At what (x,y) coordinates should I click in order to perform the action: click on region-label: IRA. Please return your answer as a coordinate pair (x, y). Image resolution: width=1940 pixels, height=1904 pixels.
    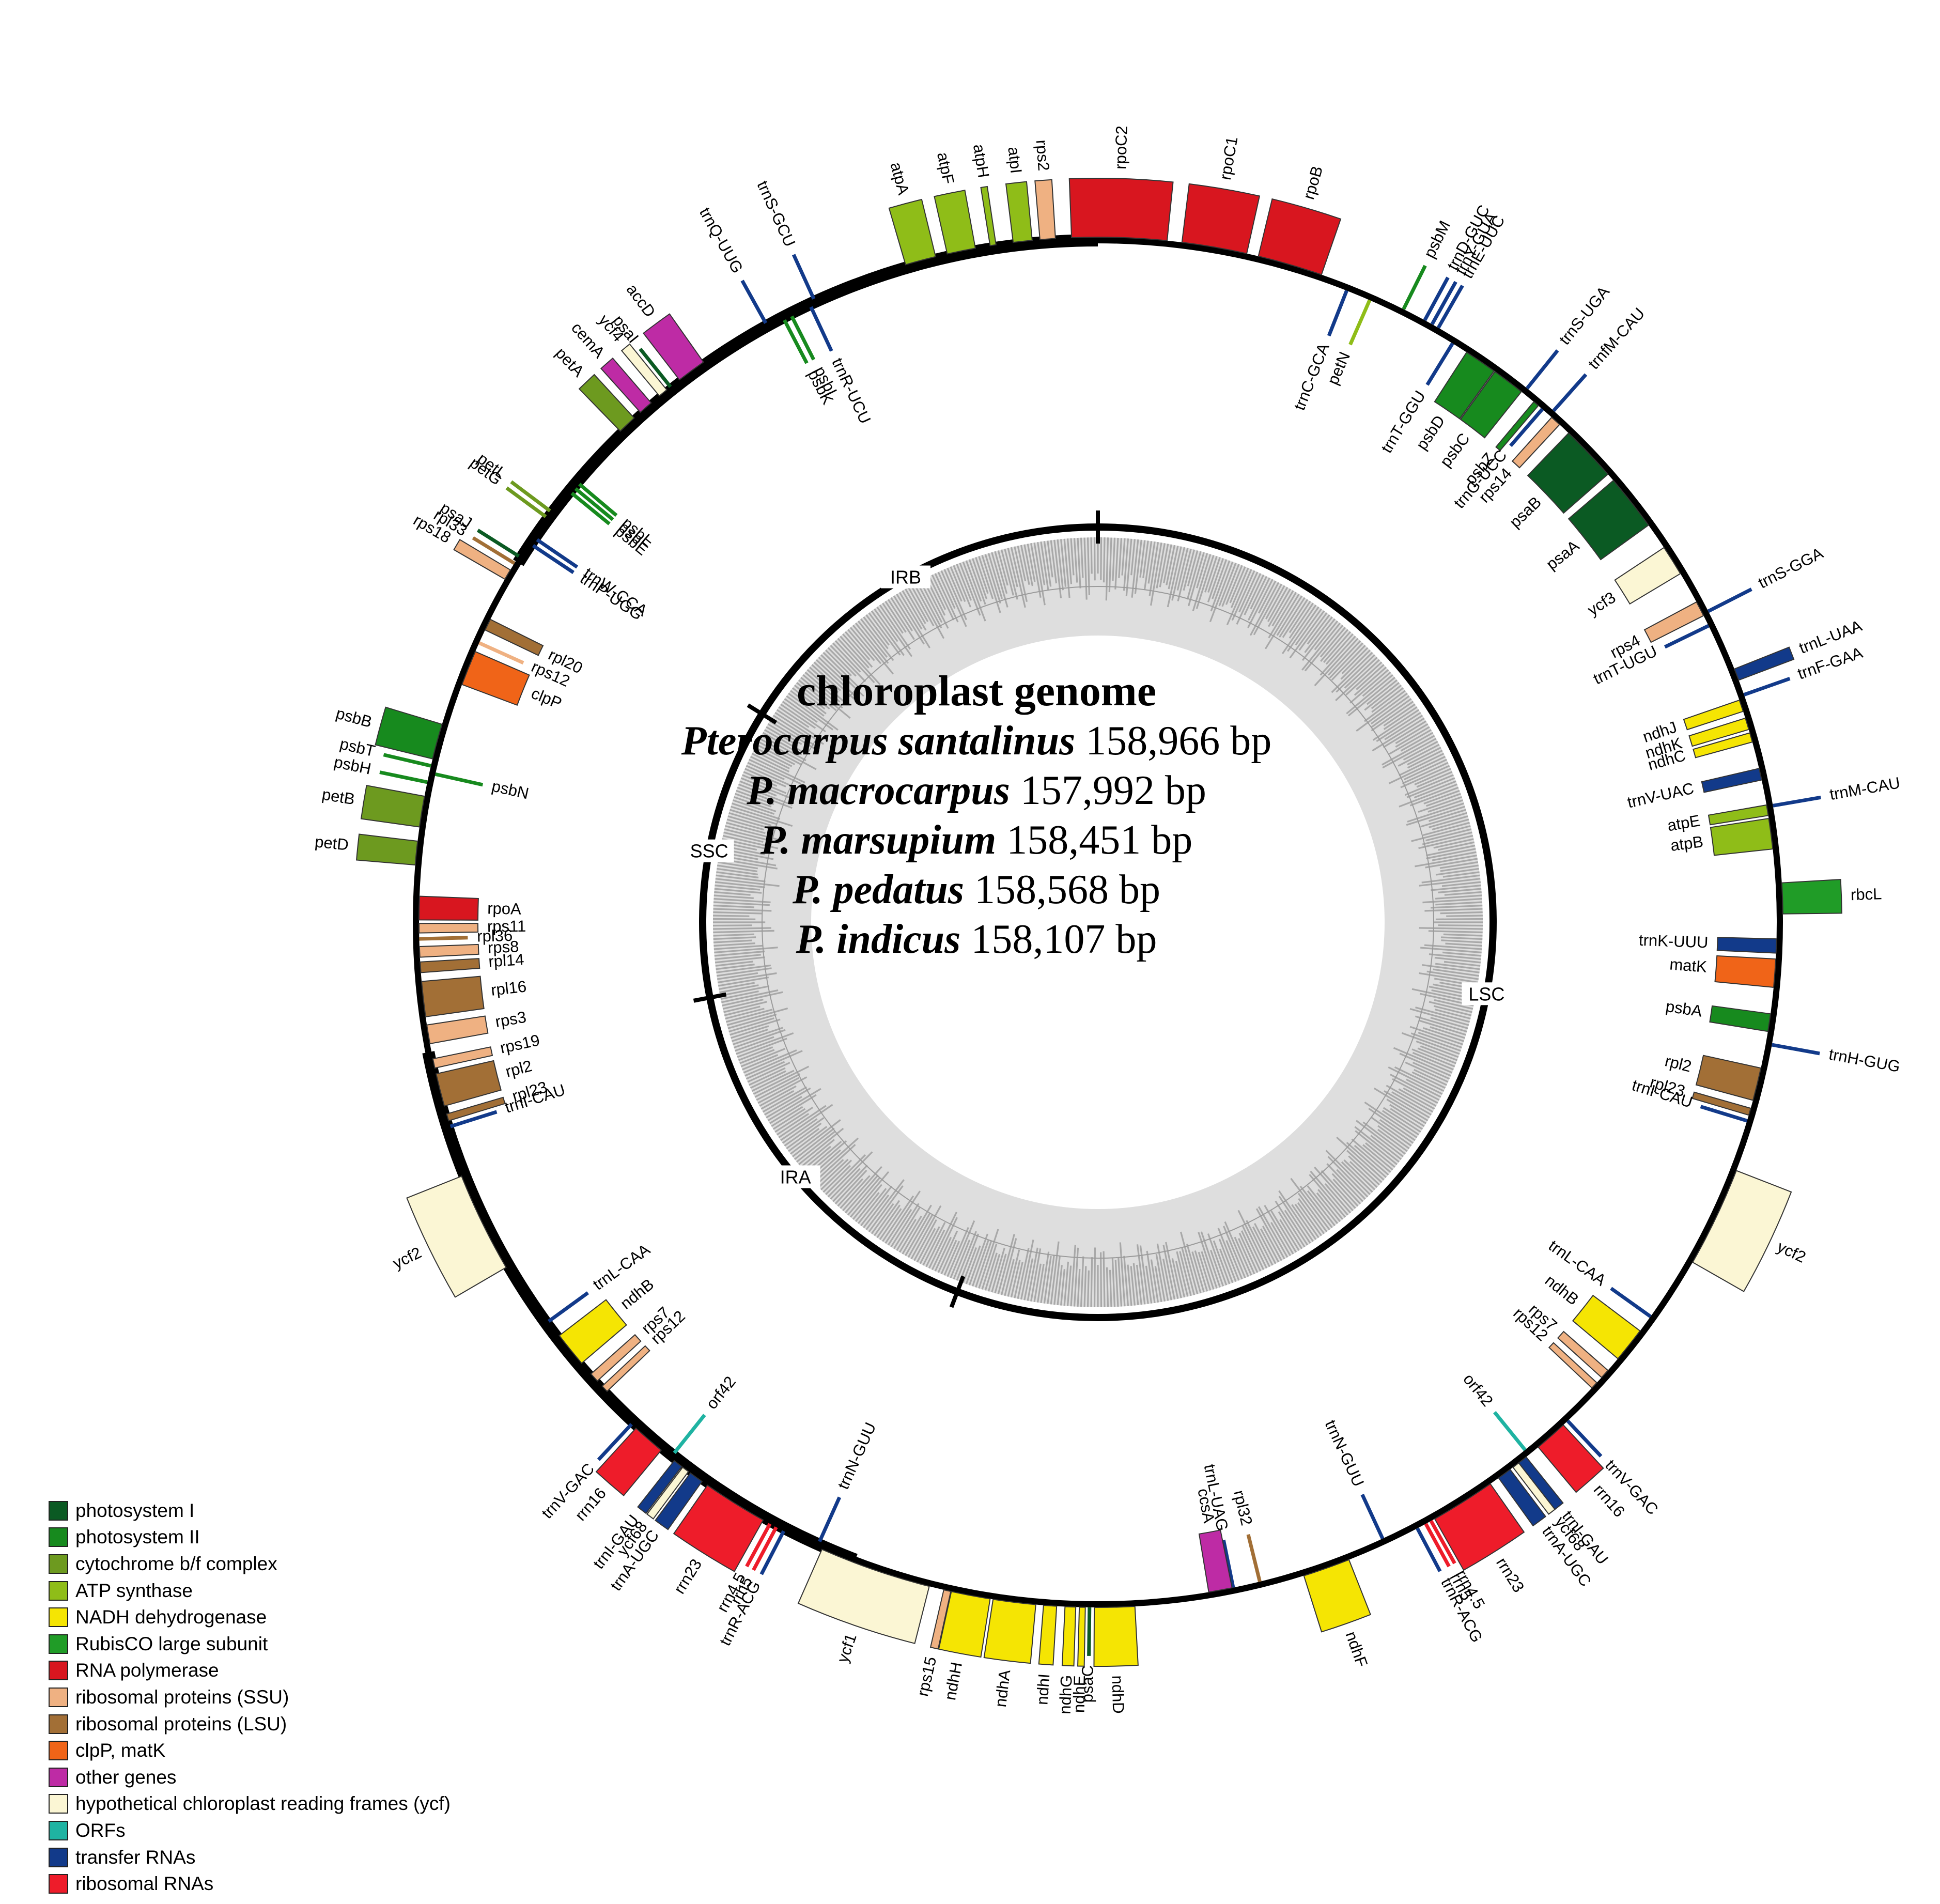
    Looking at the image, I should click on (795, 1176).